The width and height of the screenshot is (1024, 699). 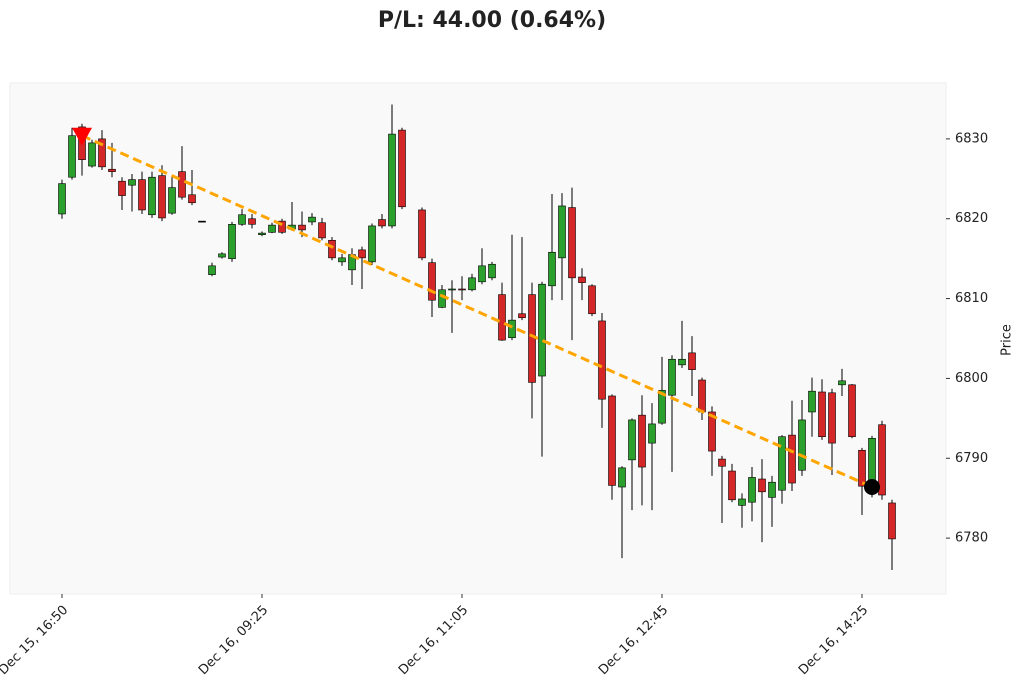 What do you see at coordinates (82, 136) in the screenshot?
I see `entry-marker` at bounding box center [82, 136].